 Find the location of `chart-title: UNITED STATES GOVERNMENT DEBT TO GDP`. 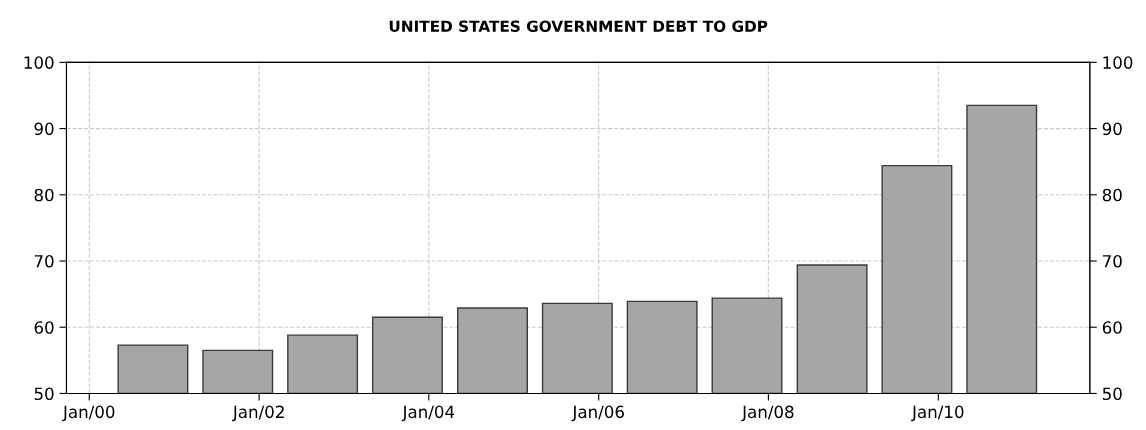

chart-title: UNITED STATES GOVERNMENT DEBT TO GDP is located at coordinates (578, 26).